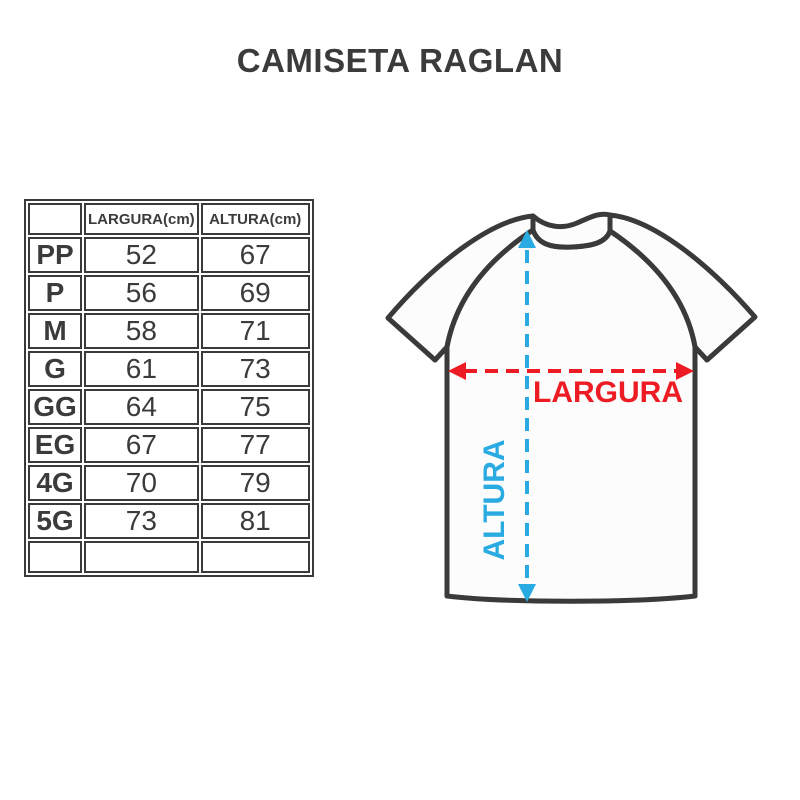 Image resolution: width=800 pixels, height=800 pixels. What do you see at coordinates (141, 483) in the screenshot?
I see `largura-cell: 70` at bounding box center [141, 483].